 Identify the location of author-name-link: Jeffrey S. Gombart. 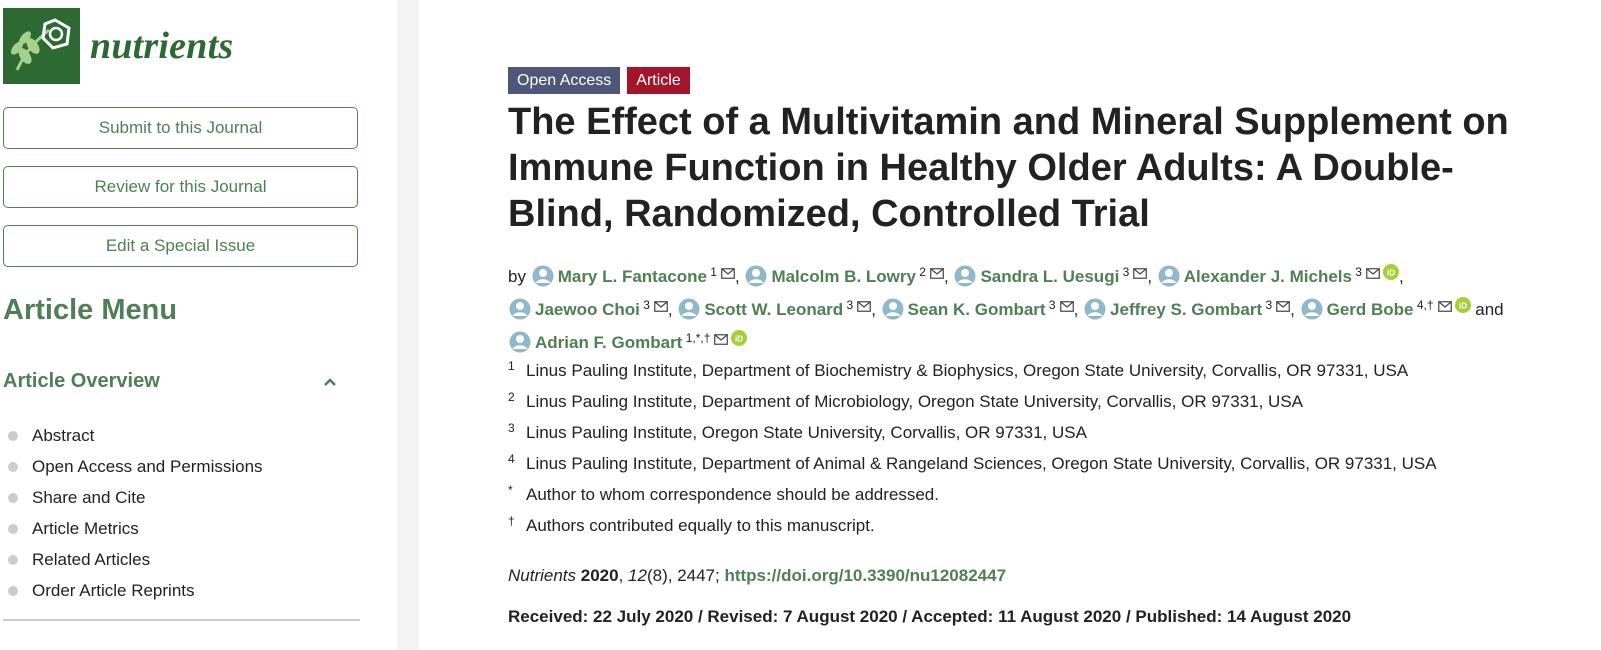
(1186, 309).